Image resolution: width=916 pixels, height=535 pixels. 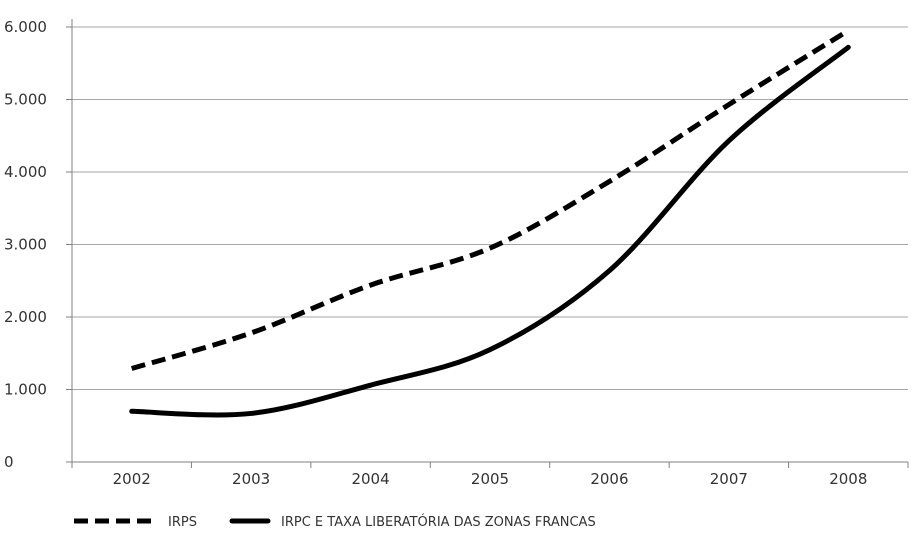 I want to click on x-tick-label: 2006, so click(x=609, y=479).